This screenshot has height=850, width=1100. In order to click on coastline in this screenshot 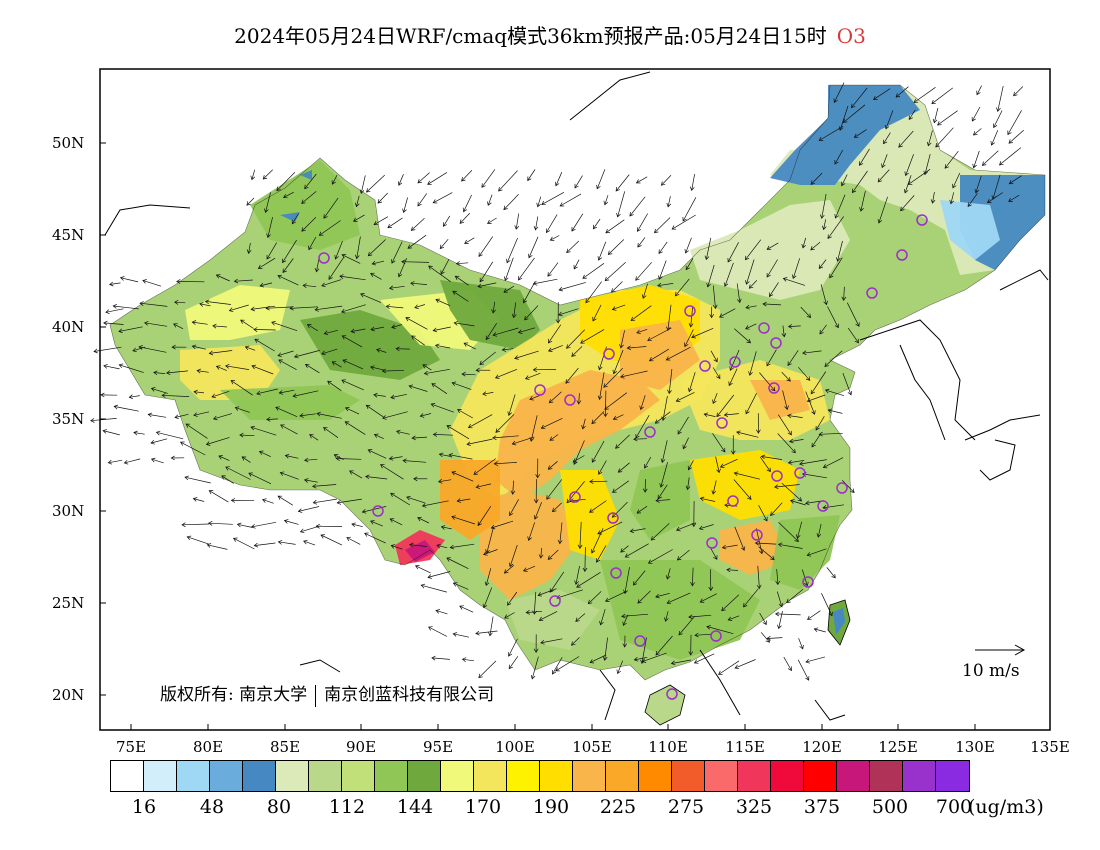, I will do `click(720, 682)`.